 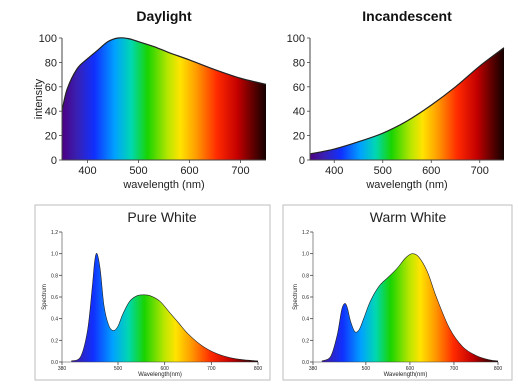 What do you see at coordinates (164, 16) in the screenshot?
I see `chart-title: Daylight` at bounding box center [164, 16].